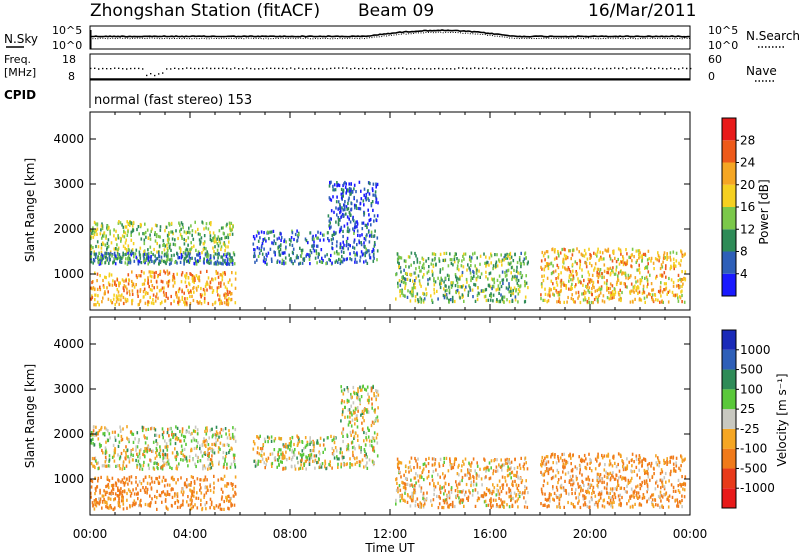 This screenshot has height=554, width=800. Describe the element at coordinates (764, 211) in the screenshot. I see `power-colorbar-title: Power [dB]` at that location.